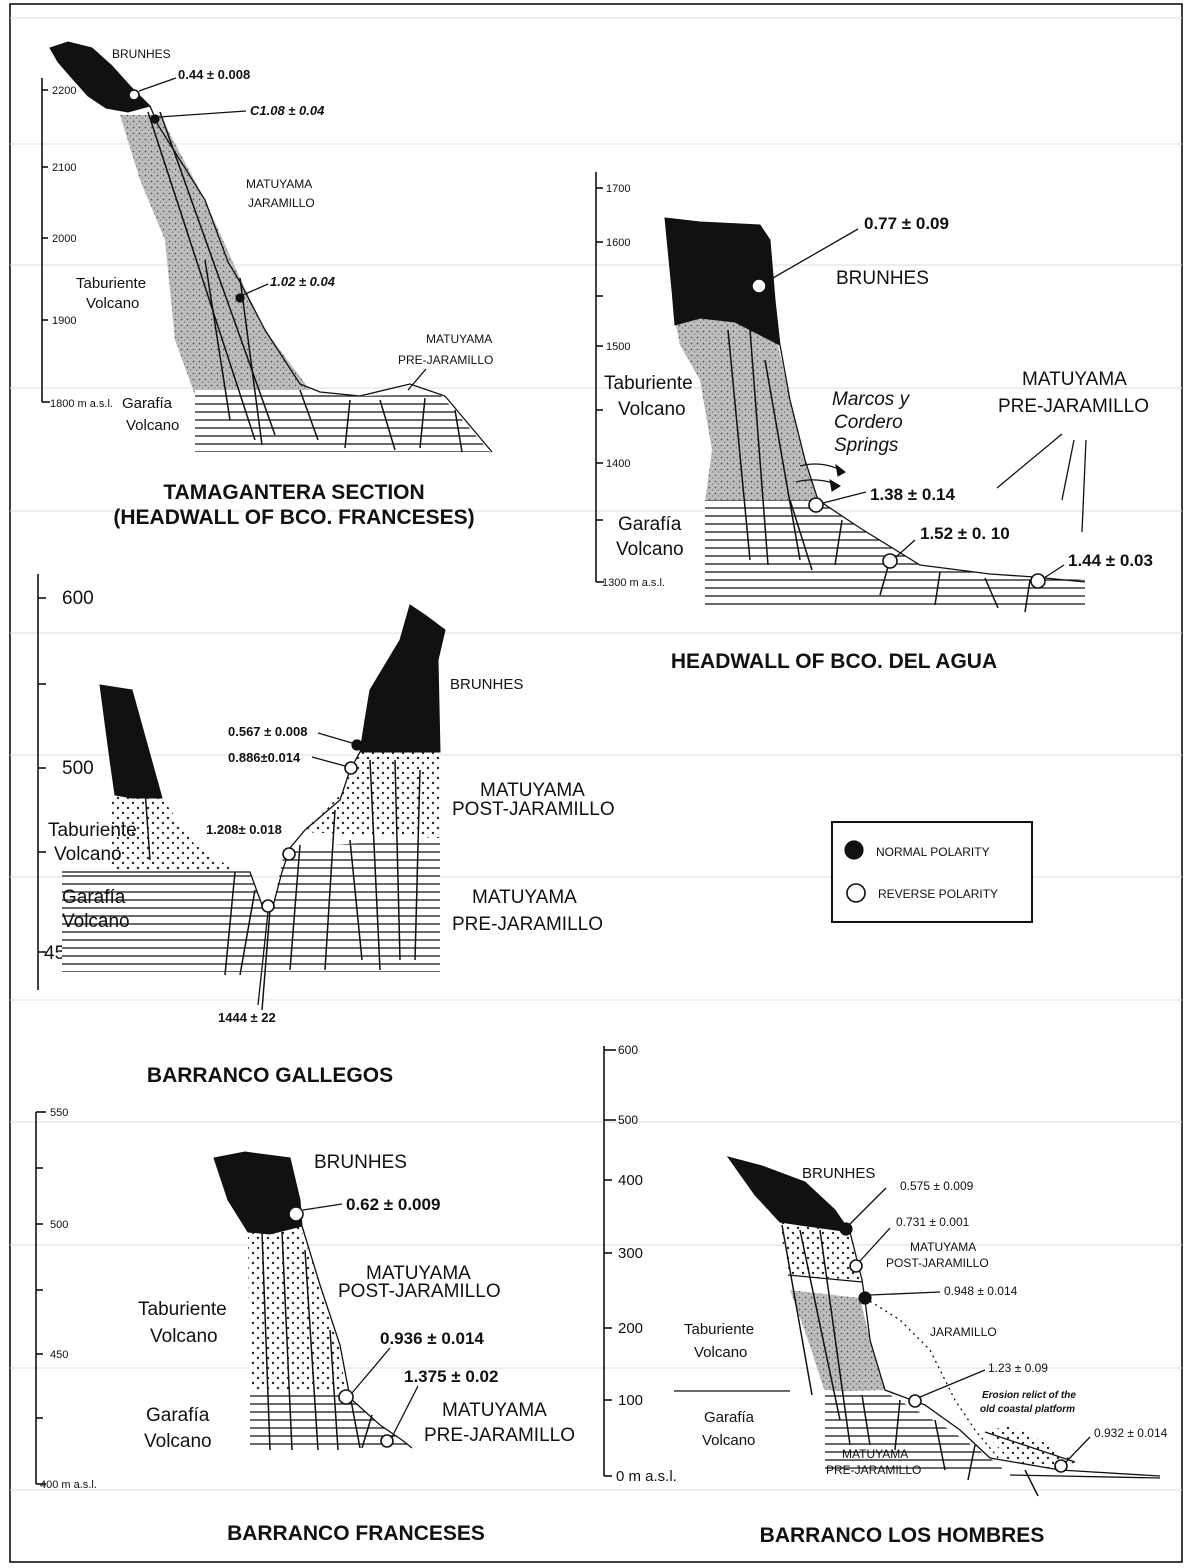 This screenshot has width=1186, height=1568. Describe the element at coordinates (933, 852) in the screenshot. I see `legend-normal-label: NORMAL POLARITY` at that location.